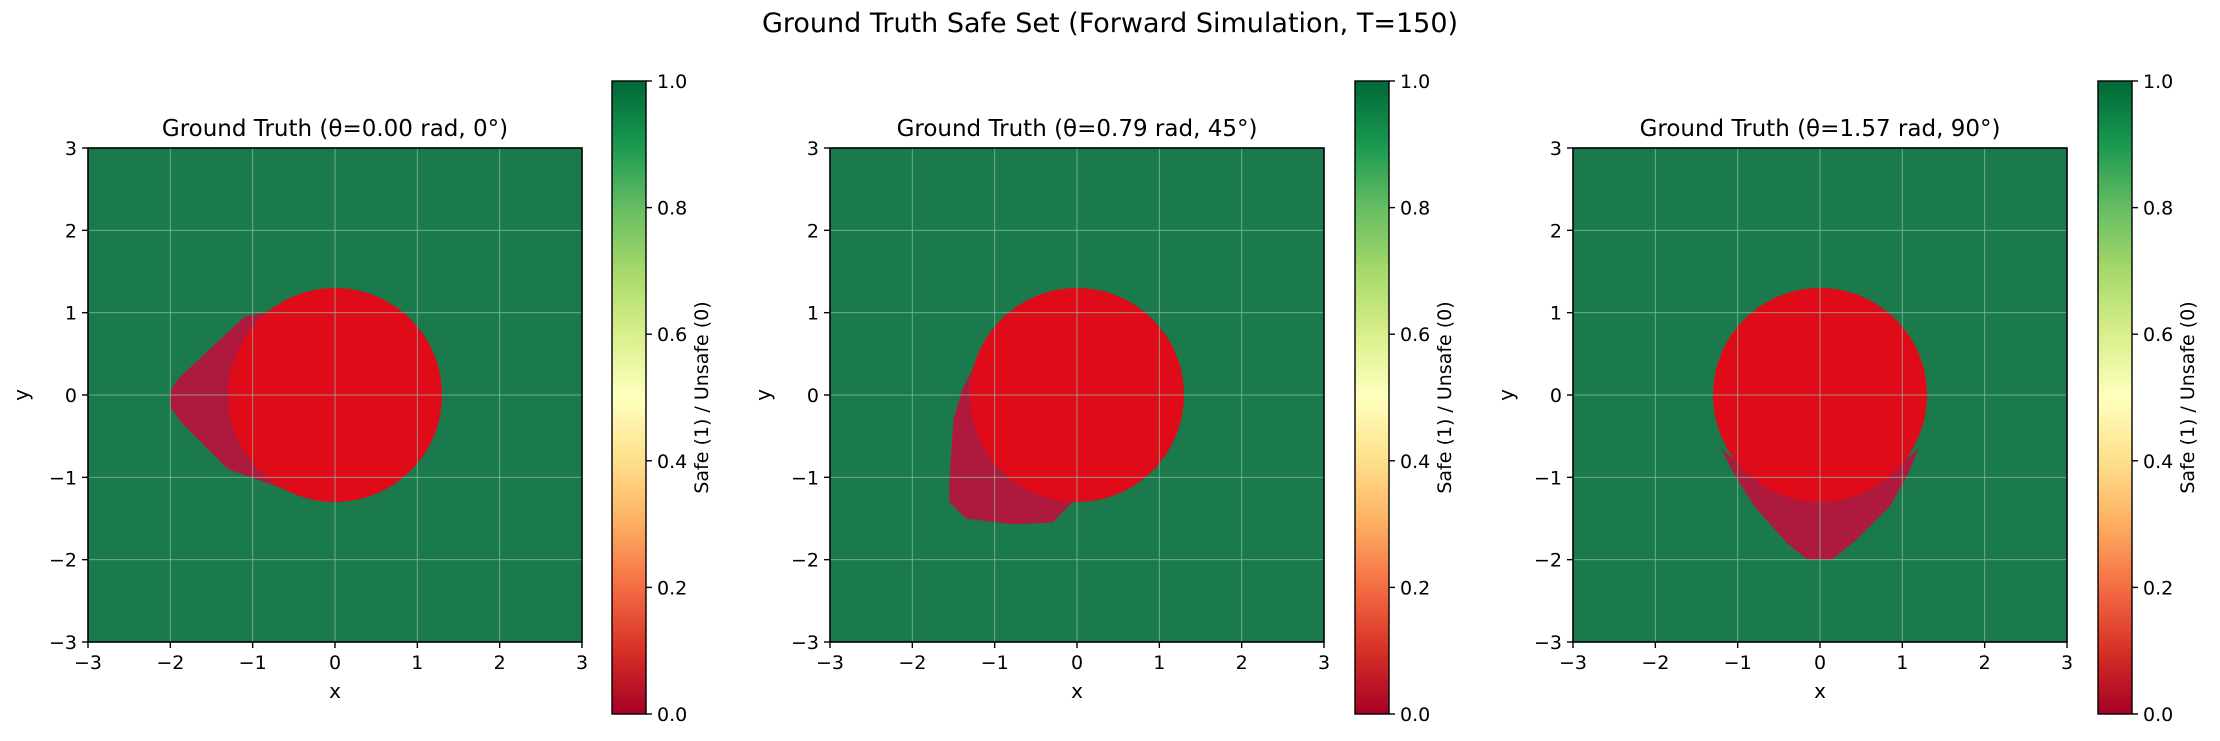 The width and height of the screenshot is (2220, 741). Describe the element at coordinates (335, 129) in the screenshot. I see `panel-title: Ground Truth (θ=0.00 rad, 0°)` at that location.